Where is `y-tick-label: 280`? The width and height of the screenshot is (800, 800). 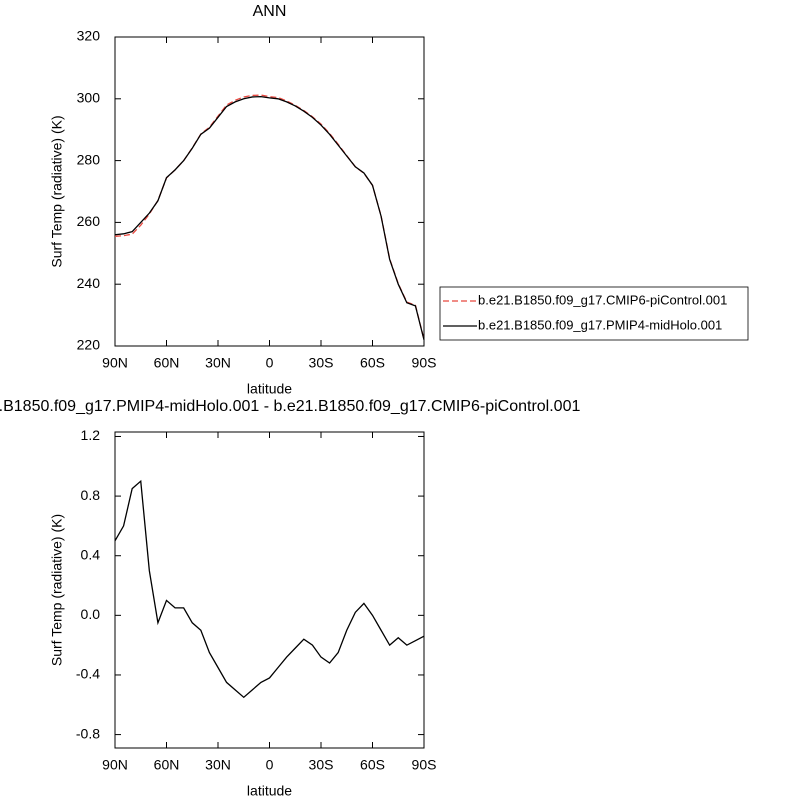
y-tick-label: 280 is located at coordinates (89, 159).